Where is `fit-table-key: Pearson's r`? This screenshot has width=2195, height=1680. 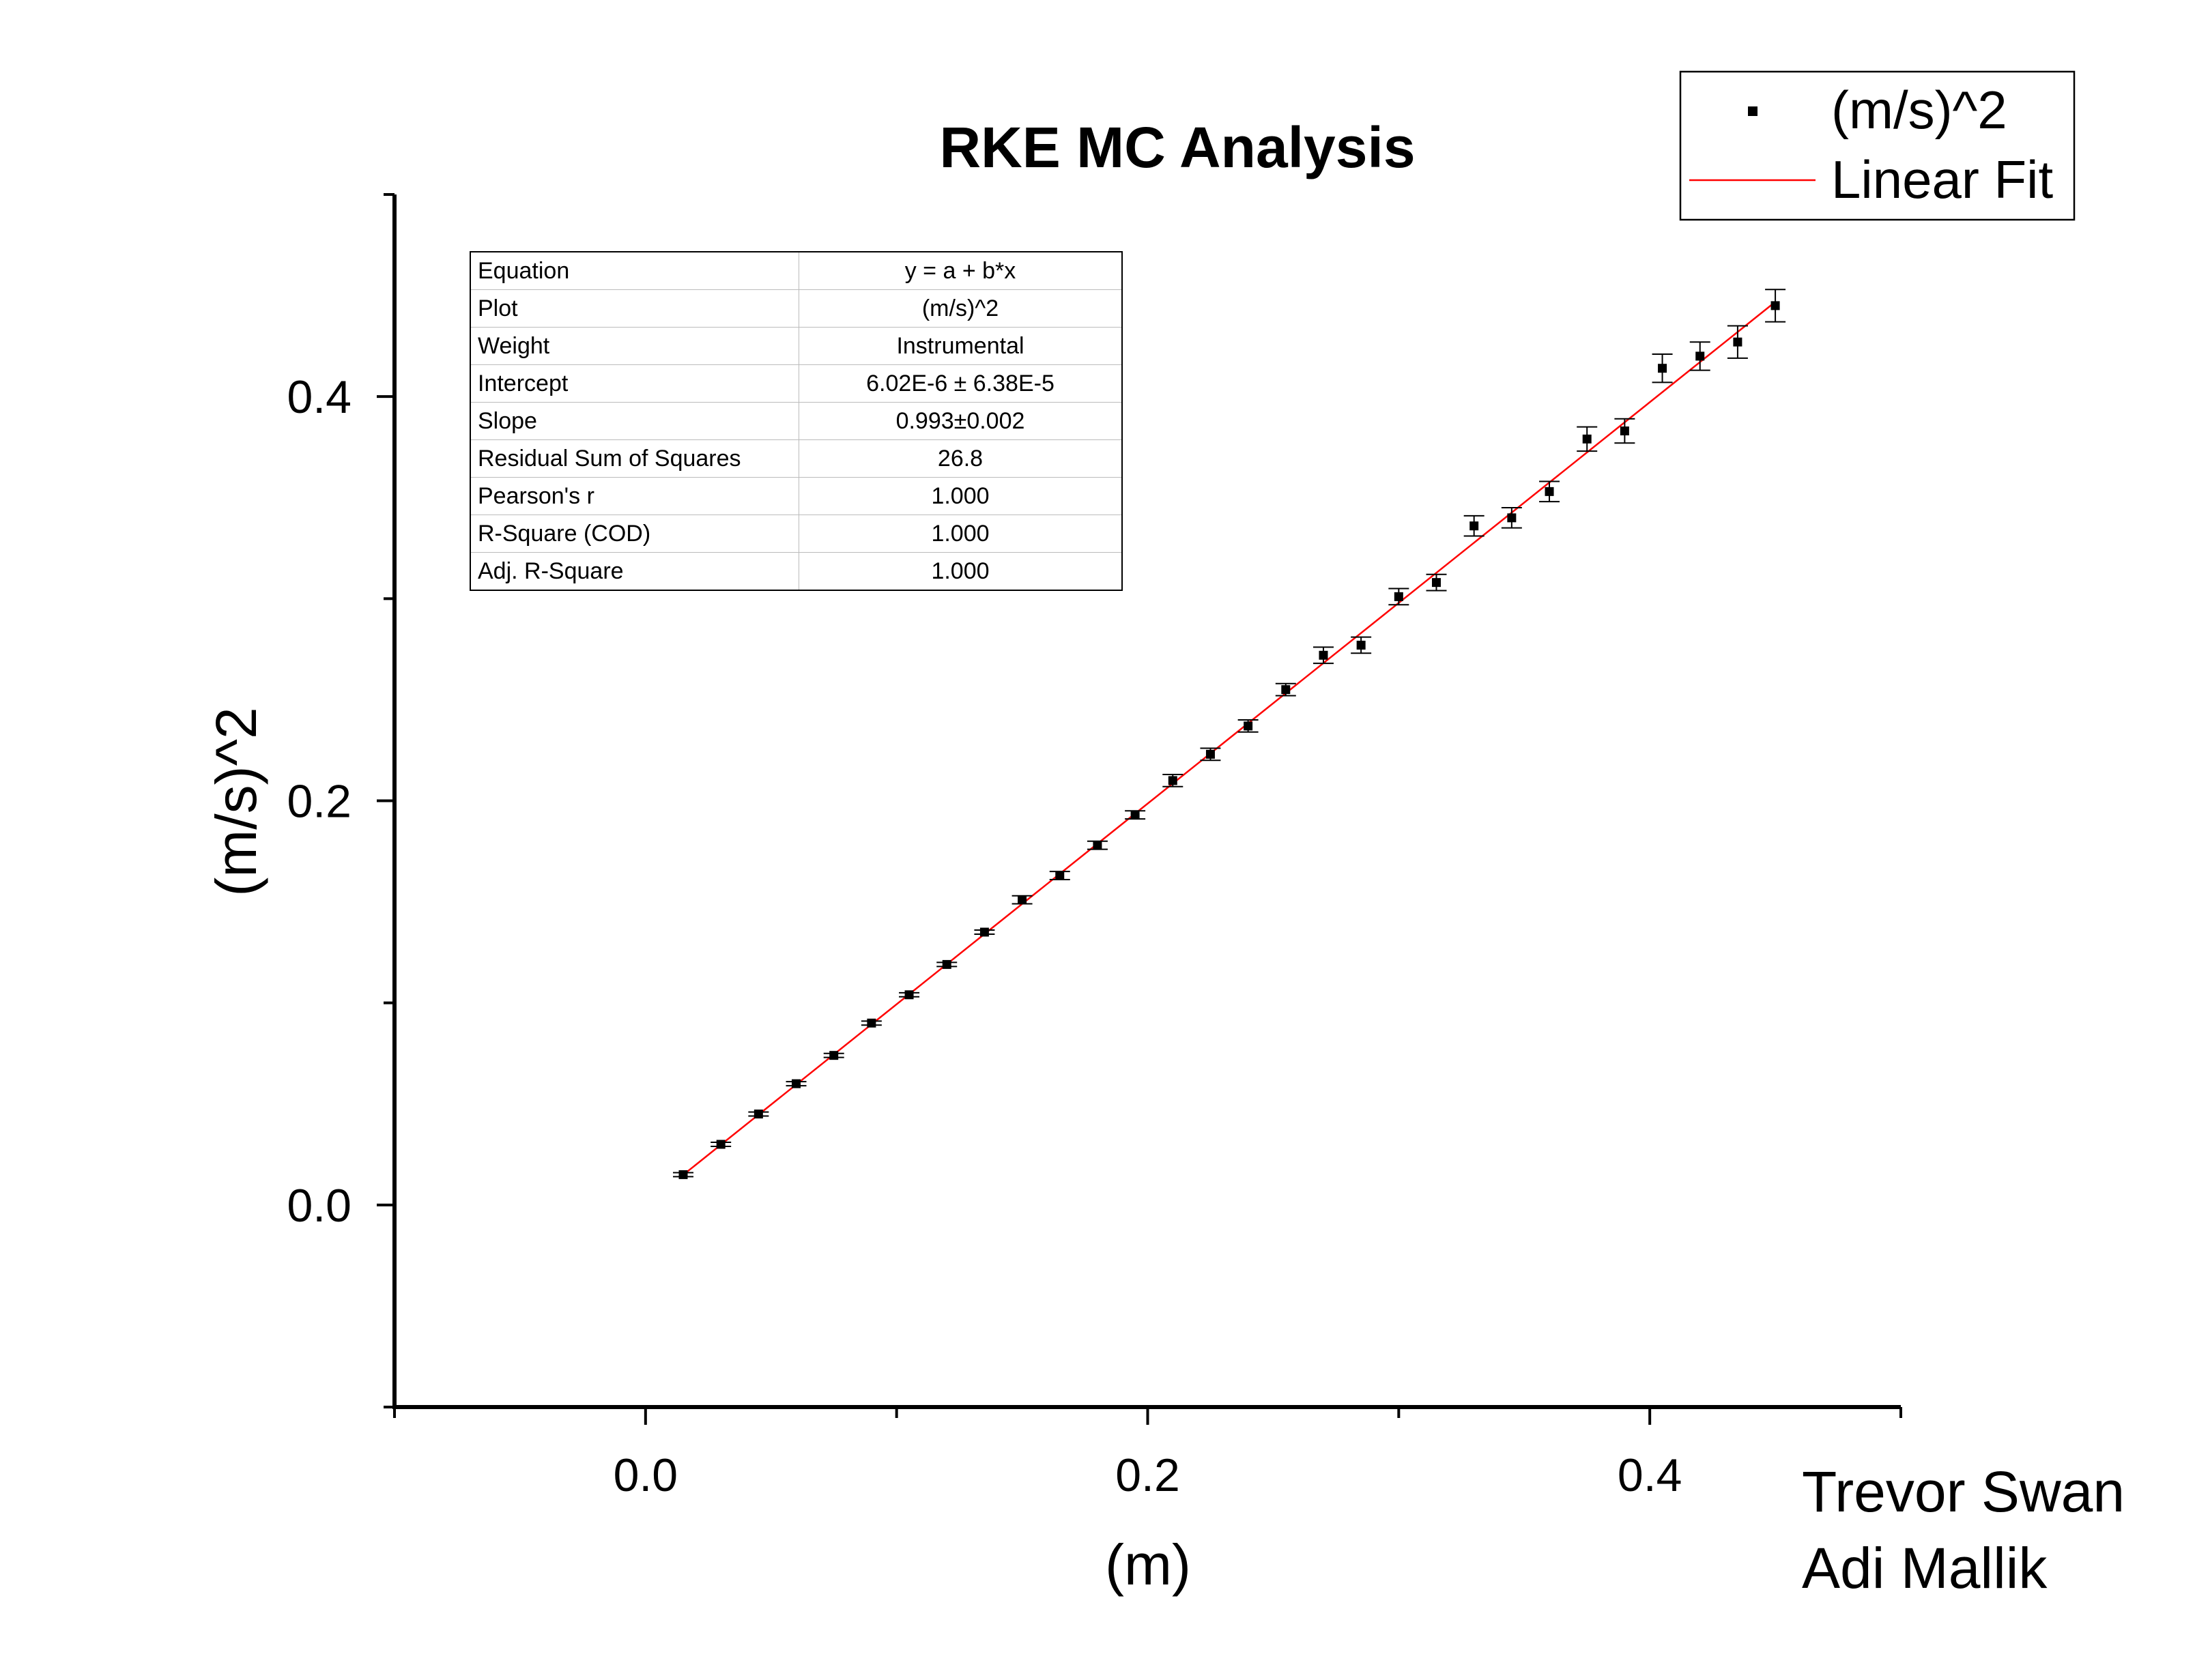
fit-table-key: Pearson's r is located at coordinates (634, 496).